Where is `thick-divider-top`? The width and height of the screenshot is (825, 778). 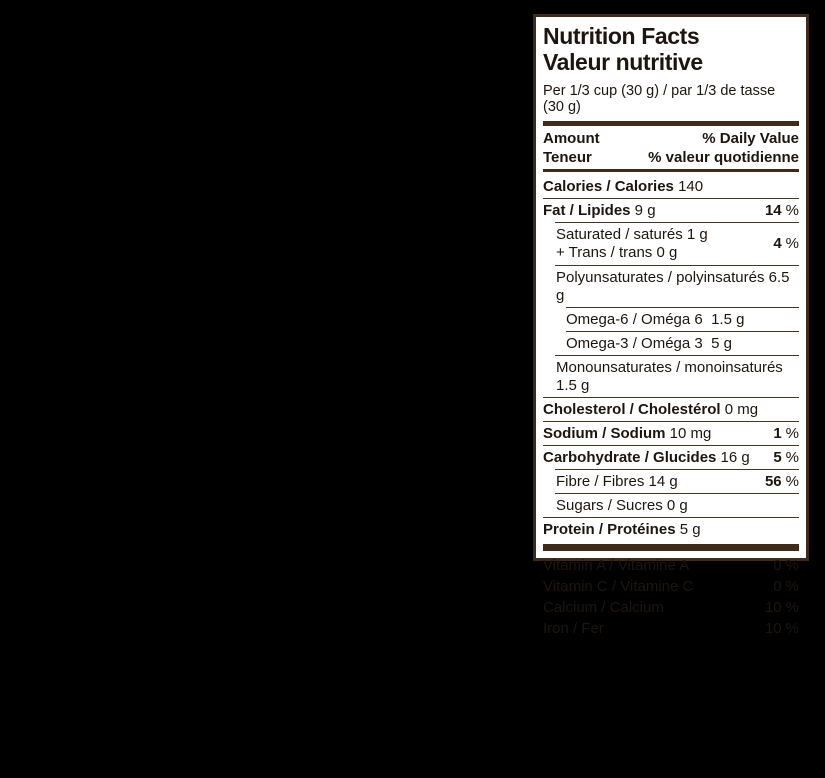 thick-divider-top is located at coordinates (671, 123).